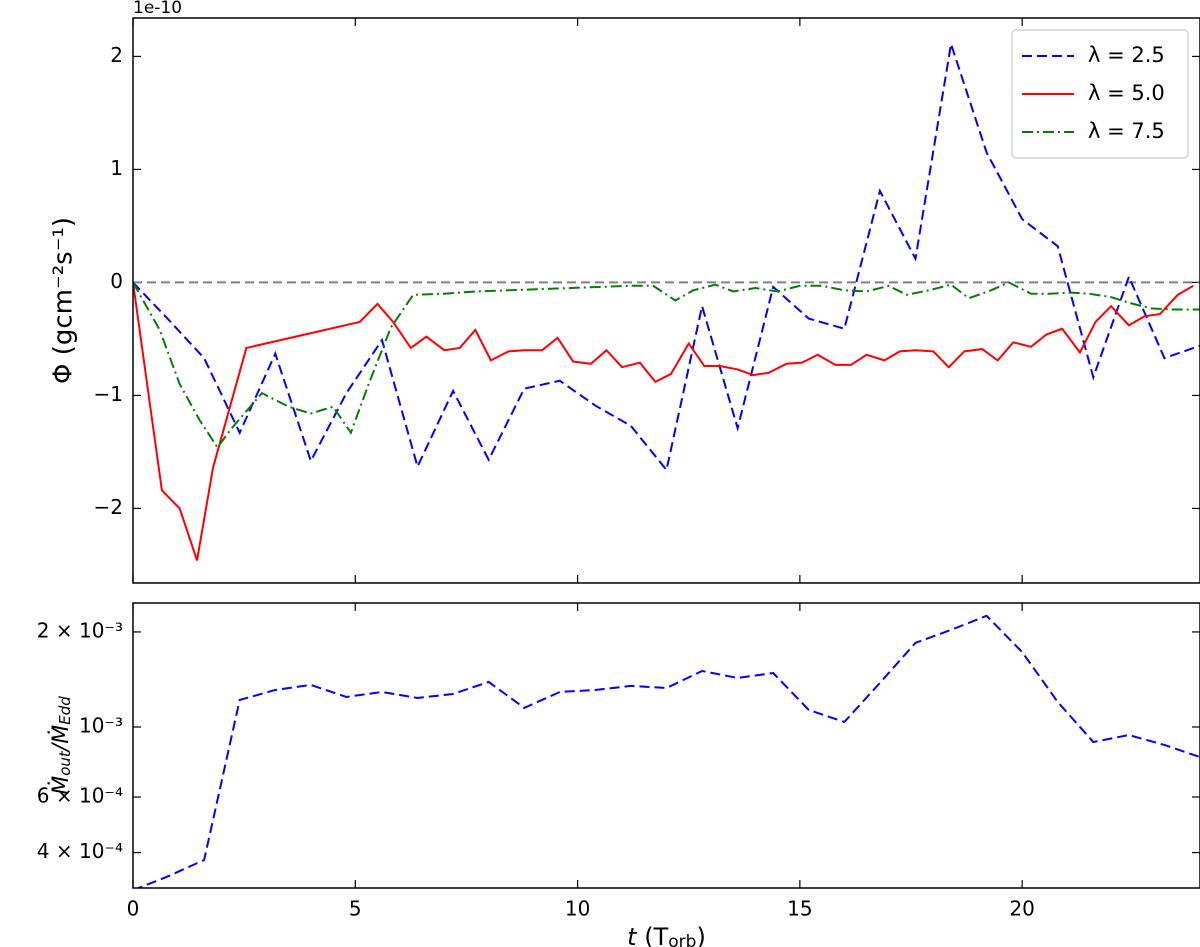 The height and width of the screenshot is (947, 1200). Describe the element at coordinates (632, 935) in the screenshot. I see `x-axis-label-part: t` at that location.